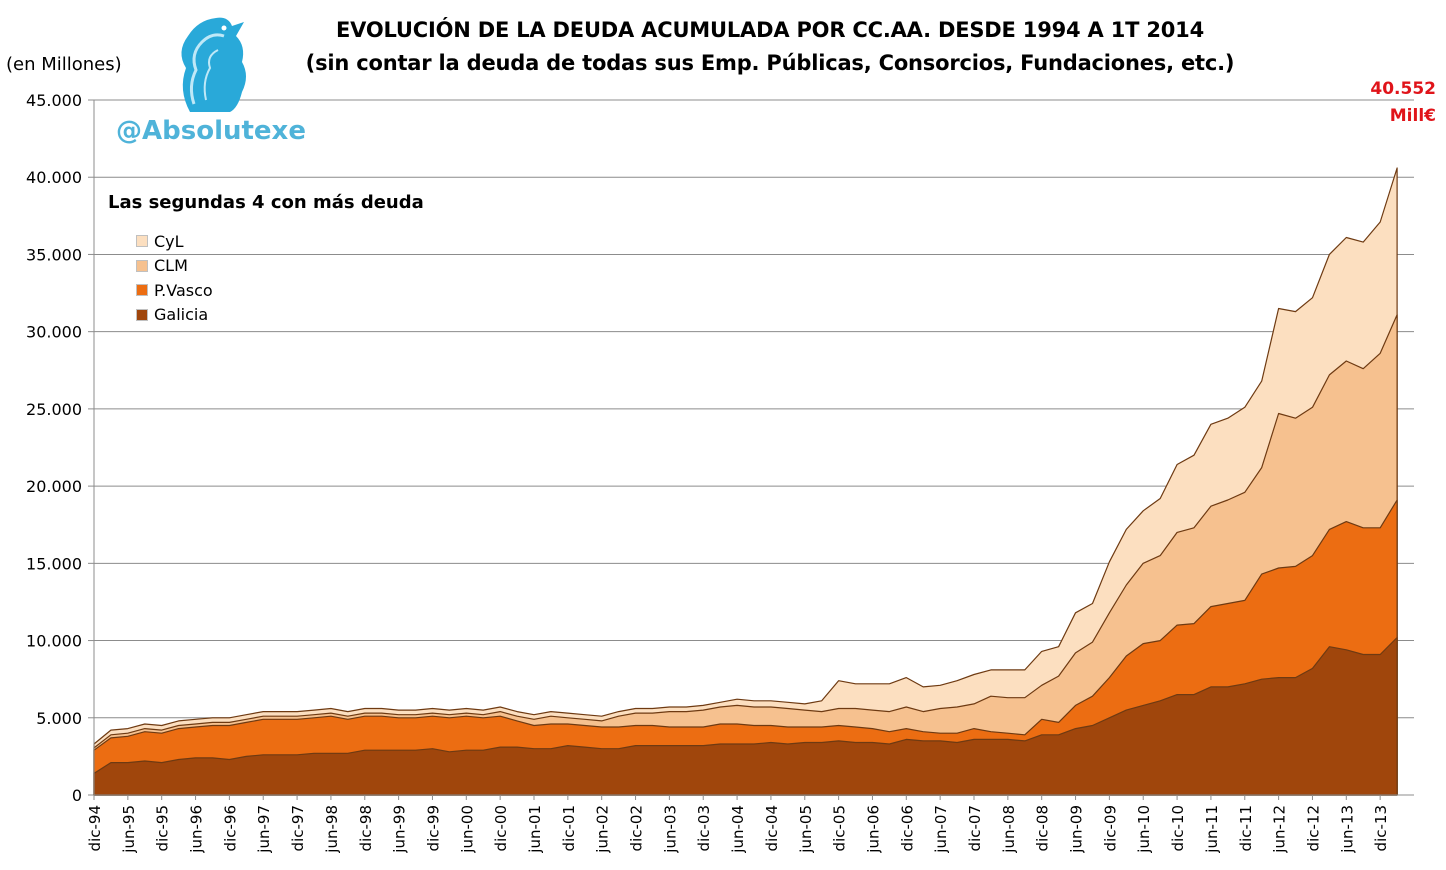 The width and height of the screenshot is (1446, 870). I want to click on x-tick-label: jun-04, so click(738, 829).